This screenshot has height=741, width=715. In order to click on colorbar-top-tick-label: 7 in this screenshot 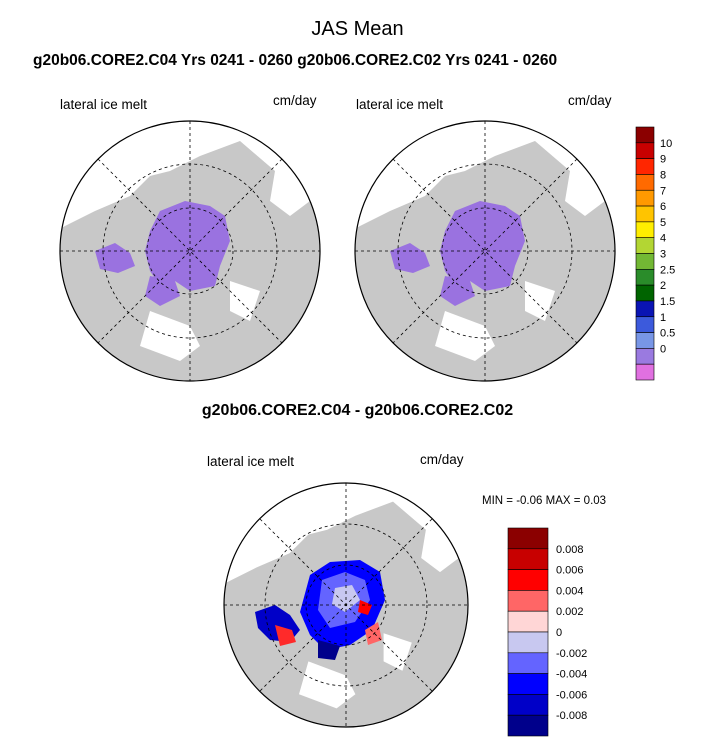, I will do `click(663, 191)`.